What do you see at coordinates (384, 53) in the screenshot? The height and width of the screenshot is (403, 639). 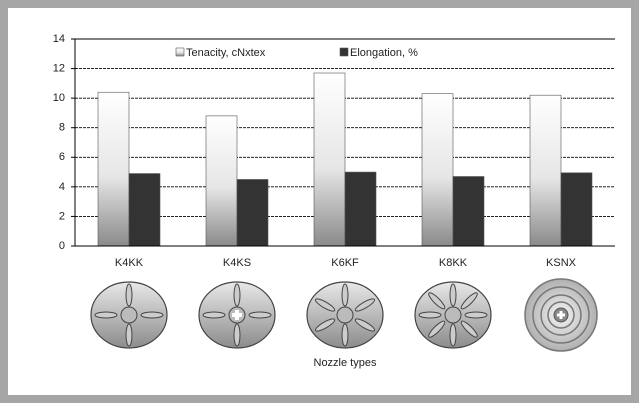 I see `legend-label: Elongation, %` at bounding box center [384, 53].